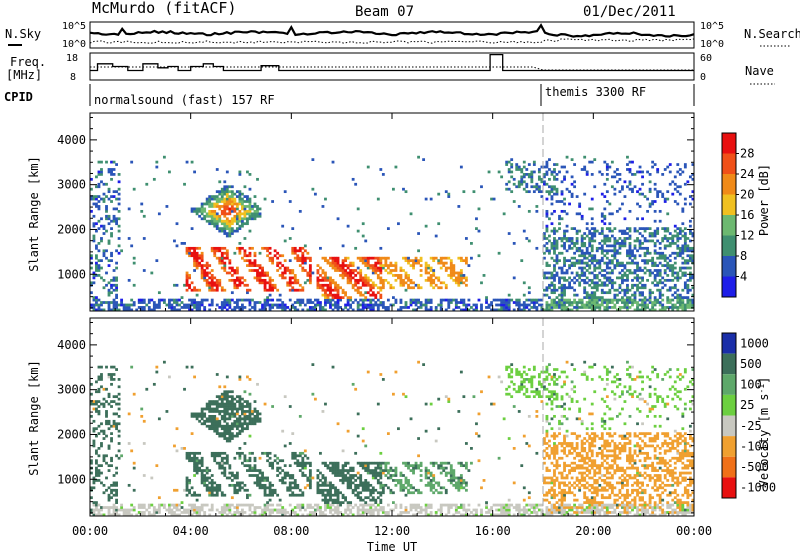 This screenshot has width=800, height=558. What do you see at coordinates (392, 63) in the screenshot?
I see `freq-line` at bounding box center [392, 63].